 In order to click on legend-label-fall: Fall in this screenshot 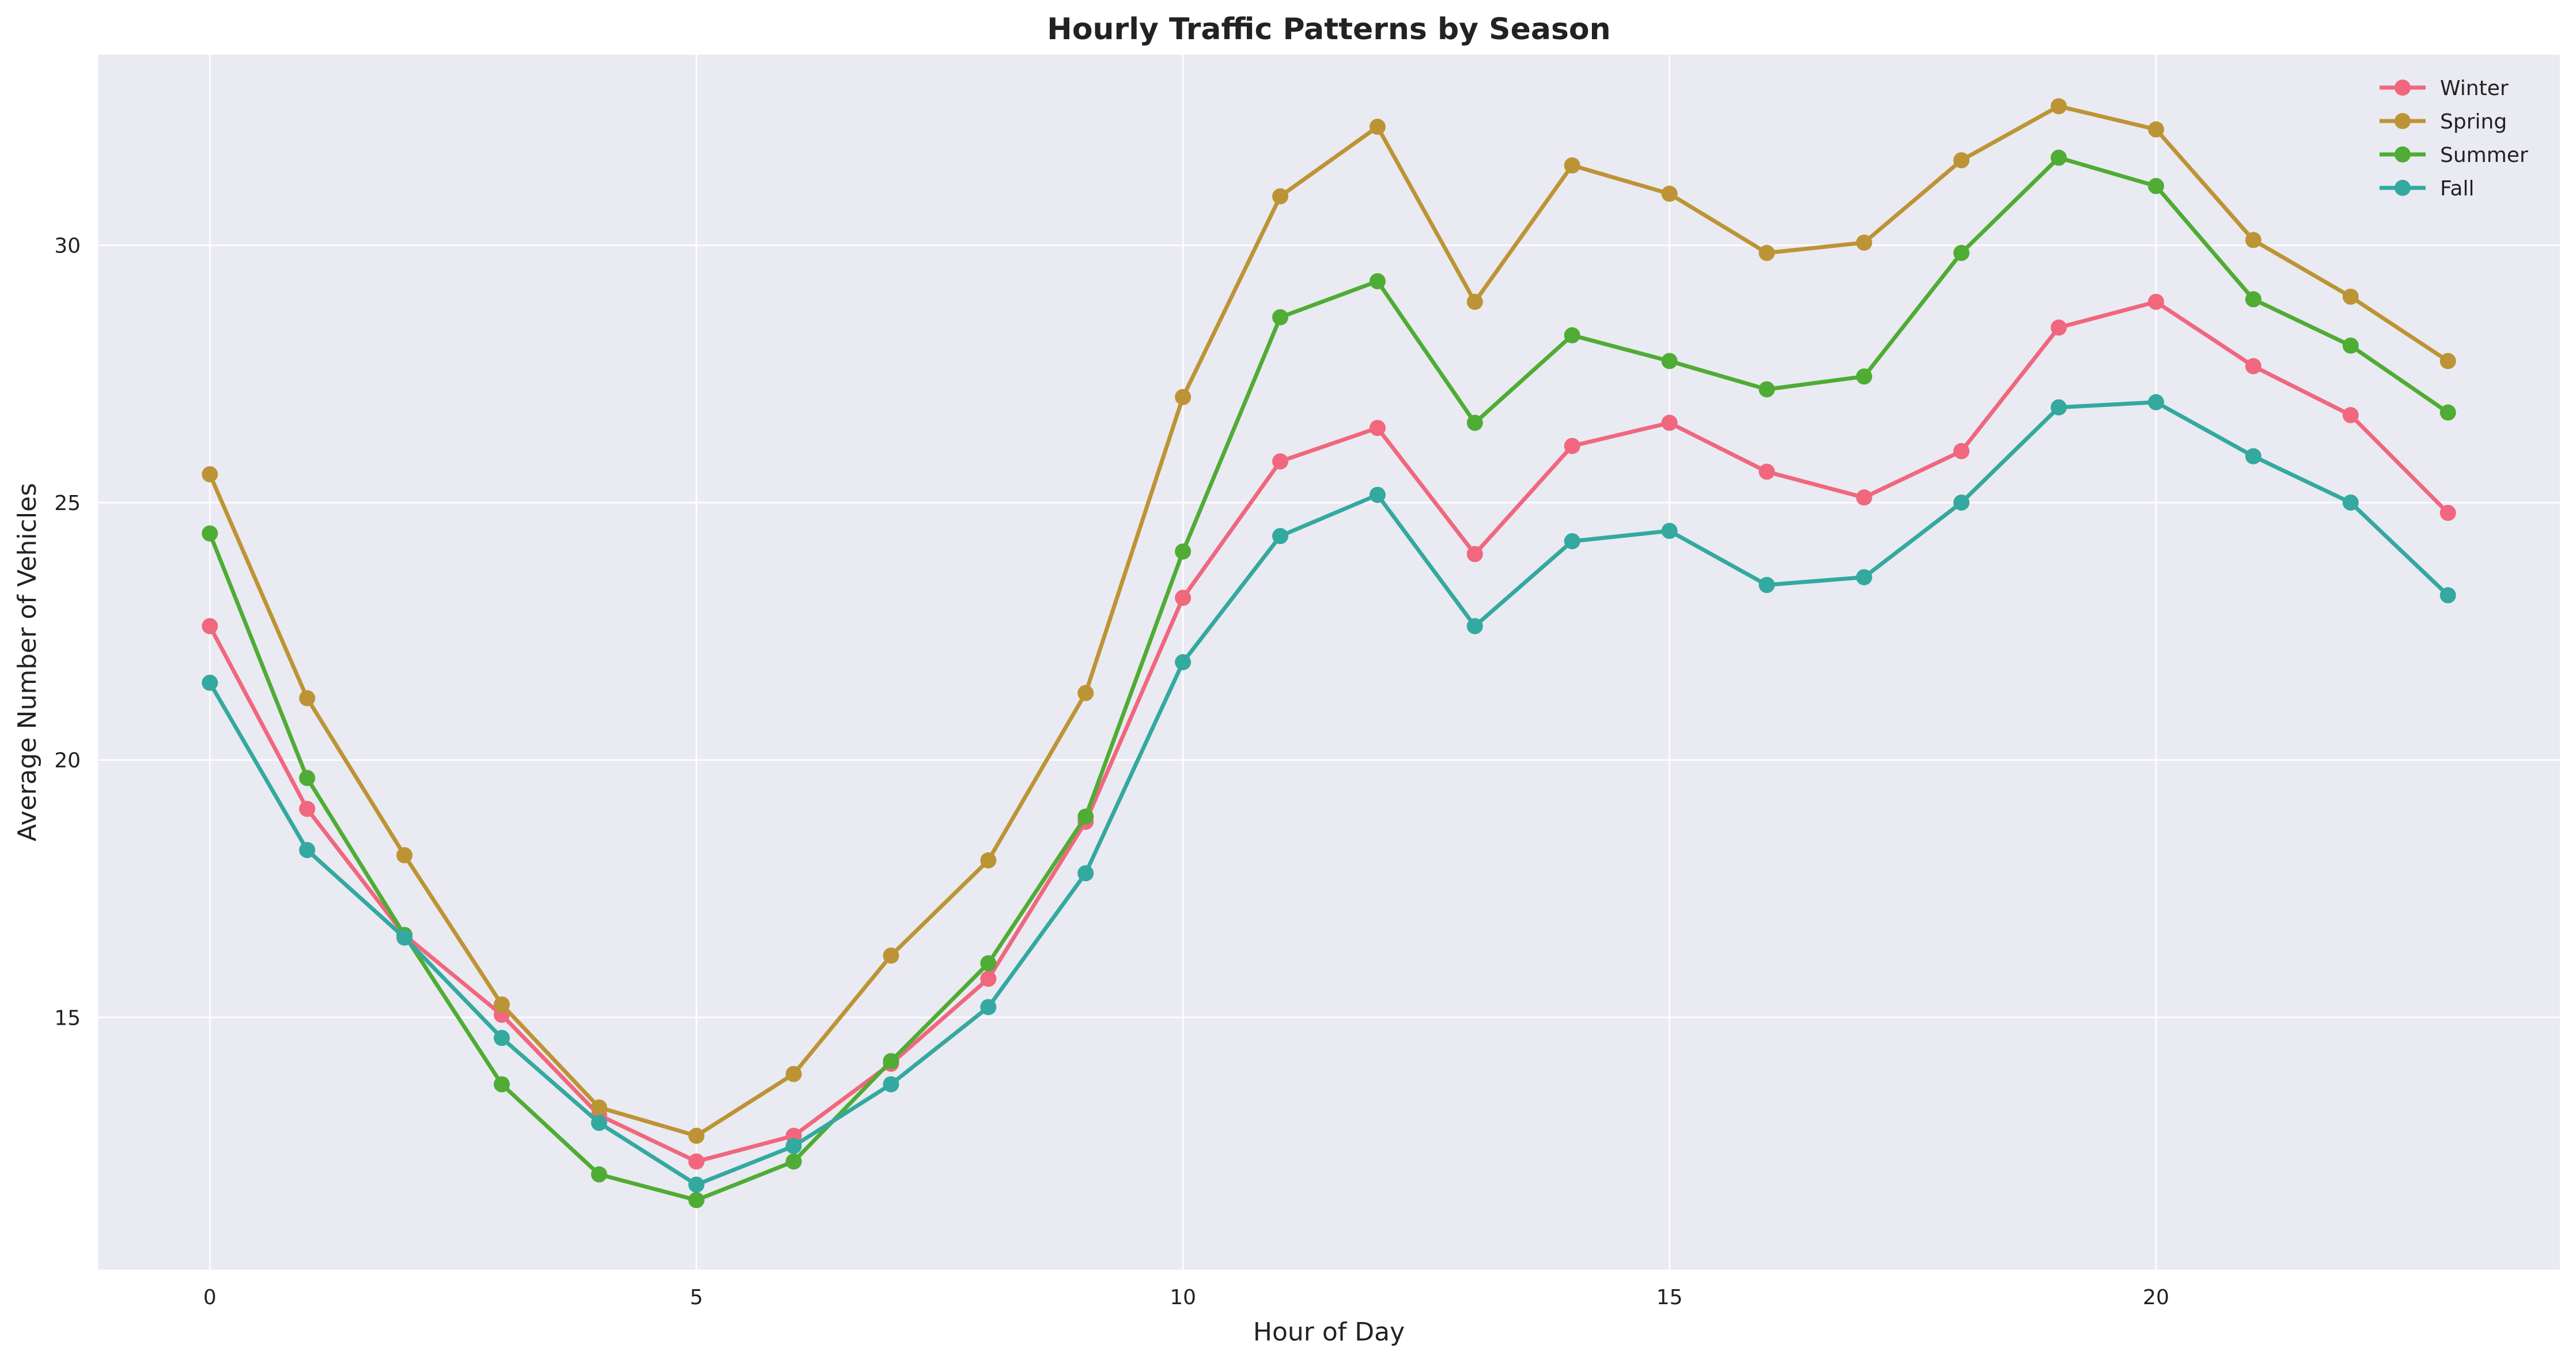, I will do `click(2457, 189)`.